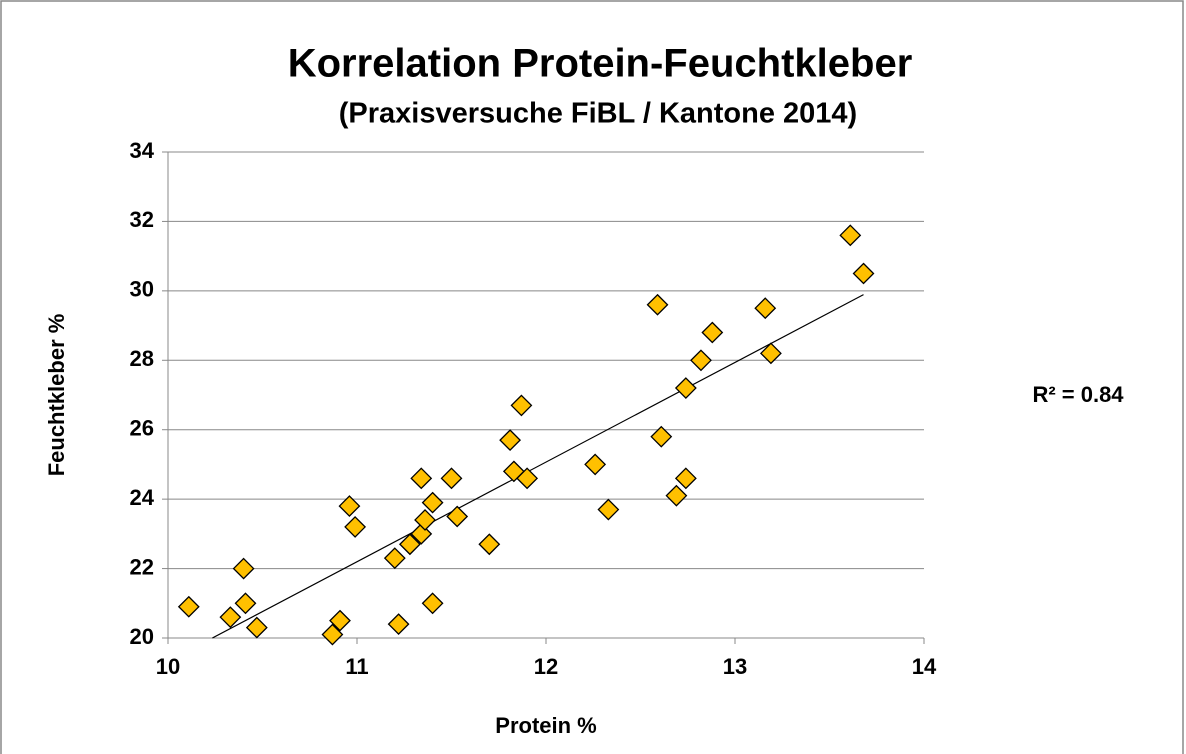 Image resolution: width=1186 pixels, height=754 pixels. I want to click on y-tick-label: 22, so click(142, 566).